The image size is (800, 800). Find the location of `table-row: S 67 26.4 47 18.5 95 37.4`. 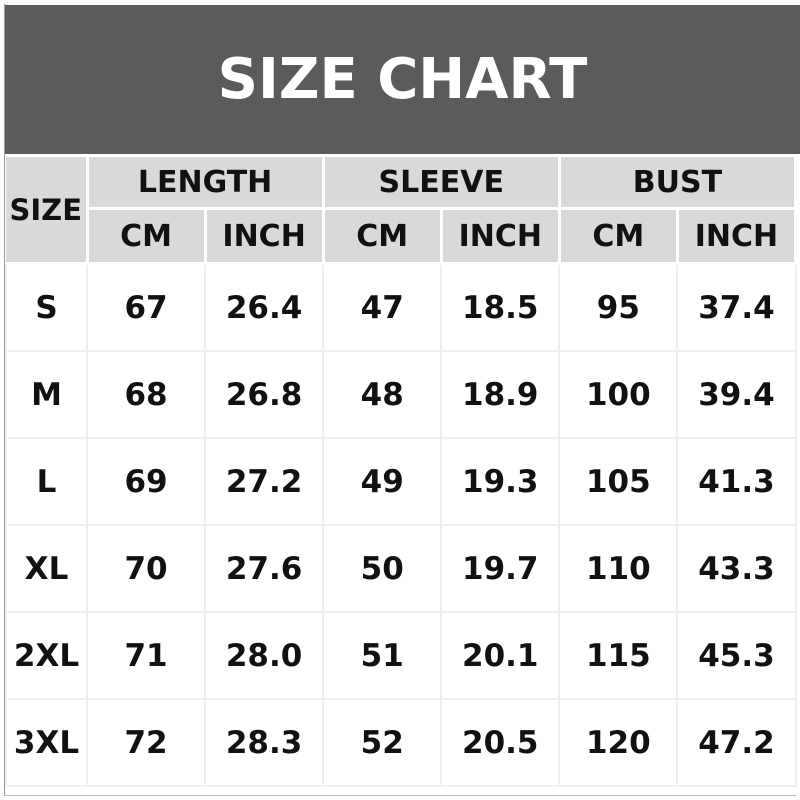

table-row: S 67 26.4 47 18.5 95 37.4 is located at coordinates (401, 307).